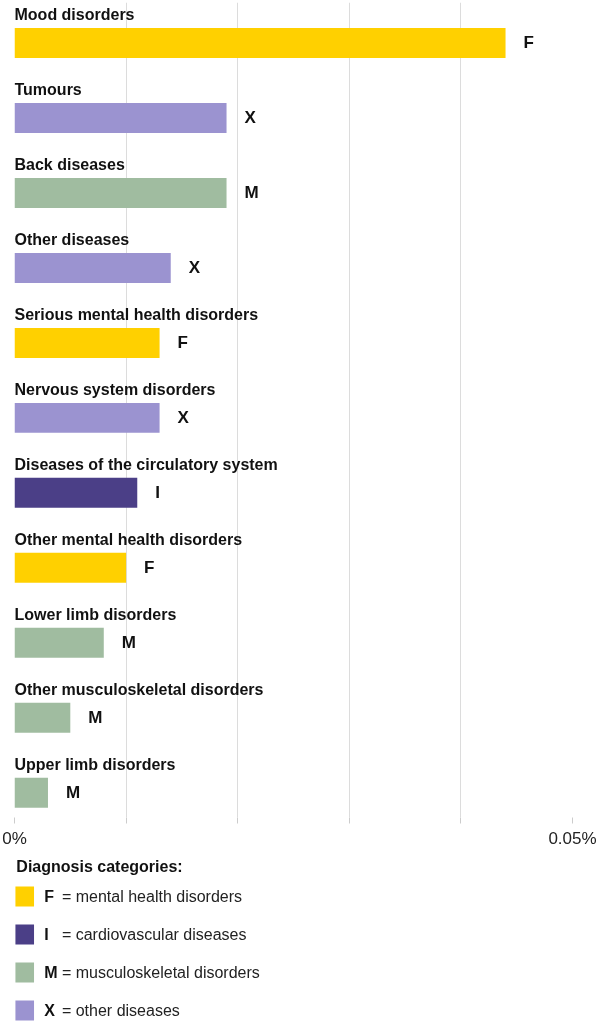 The width and height of the screenshot is (600, 1031). What do you see at coordinates (72, 240) in the screenshot?
I see `y-tick-label: Other diseases` at bounding box center [72, 240].